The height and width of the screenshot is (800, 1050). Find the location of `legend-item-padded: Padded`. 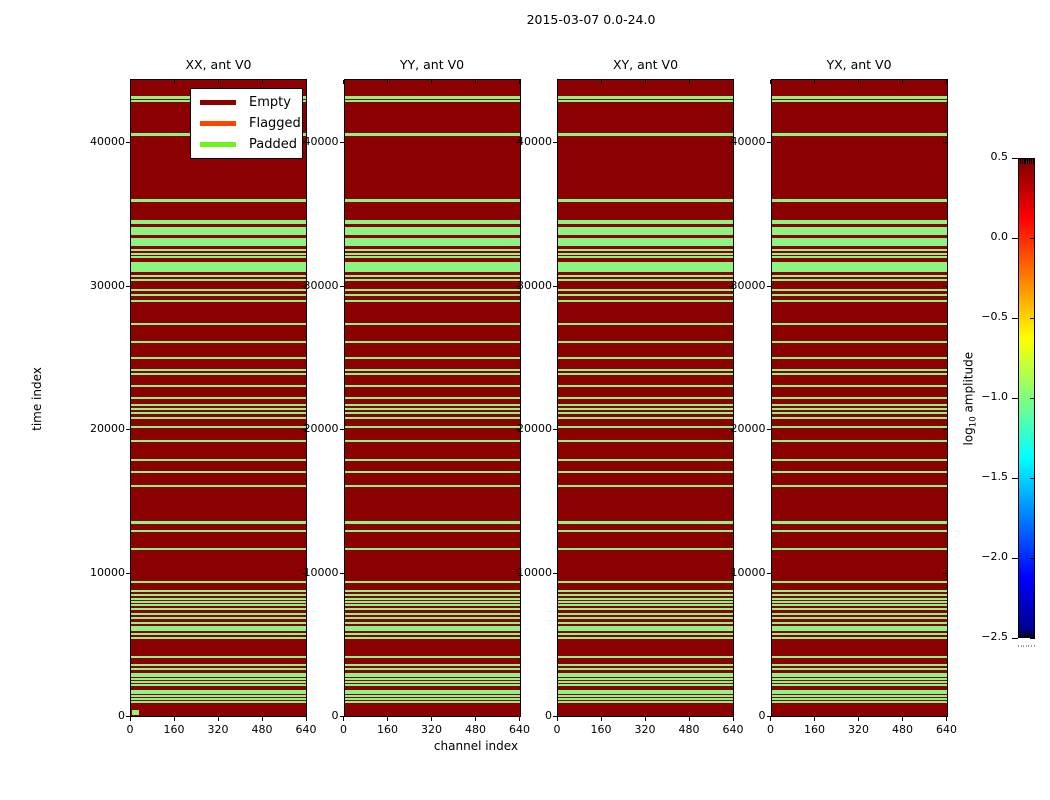

legend-item-padded: Padded is located at coordinates (248, 144).